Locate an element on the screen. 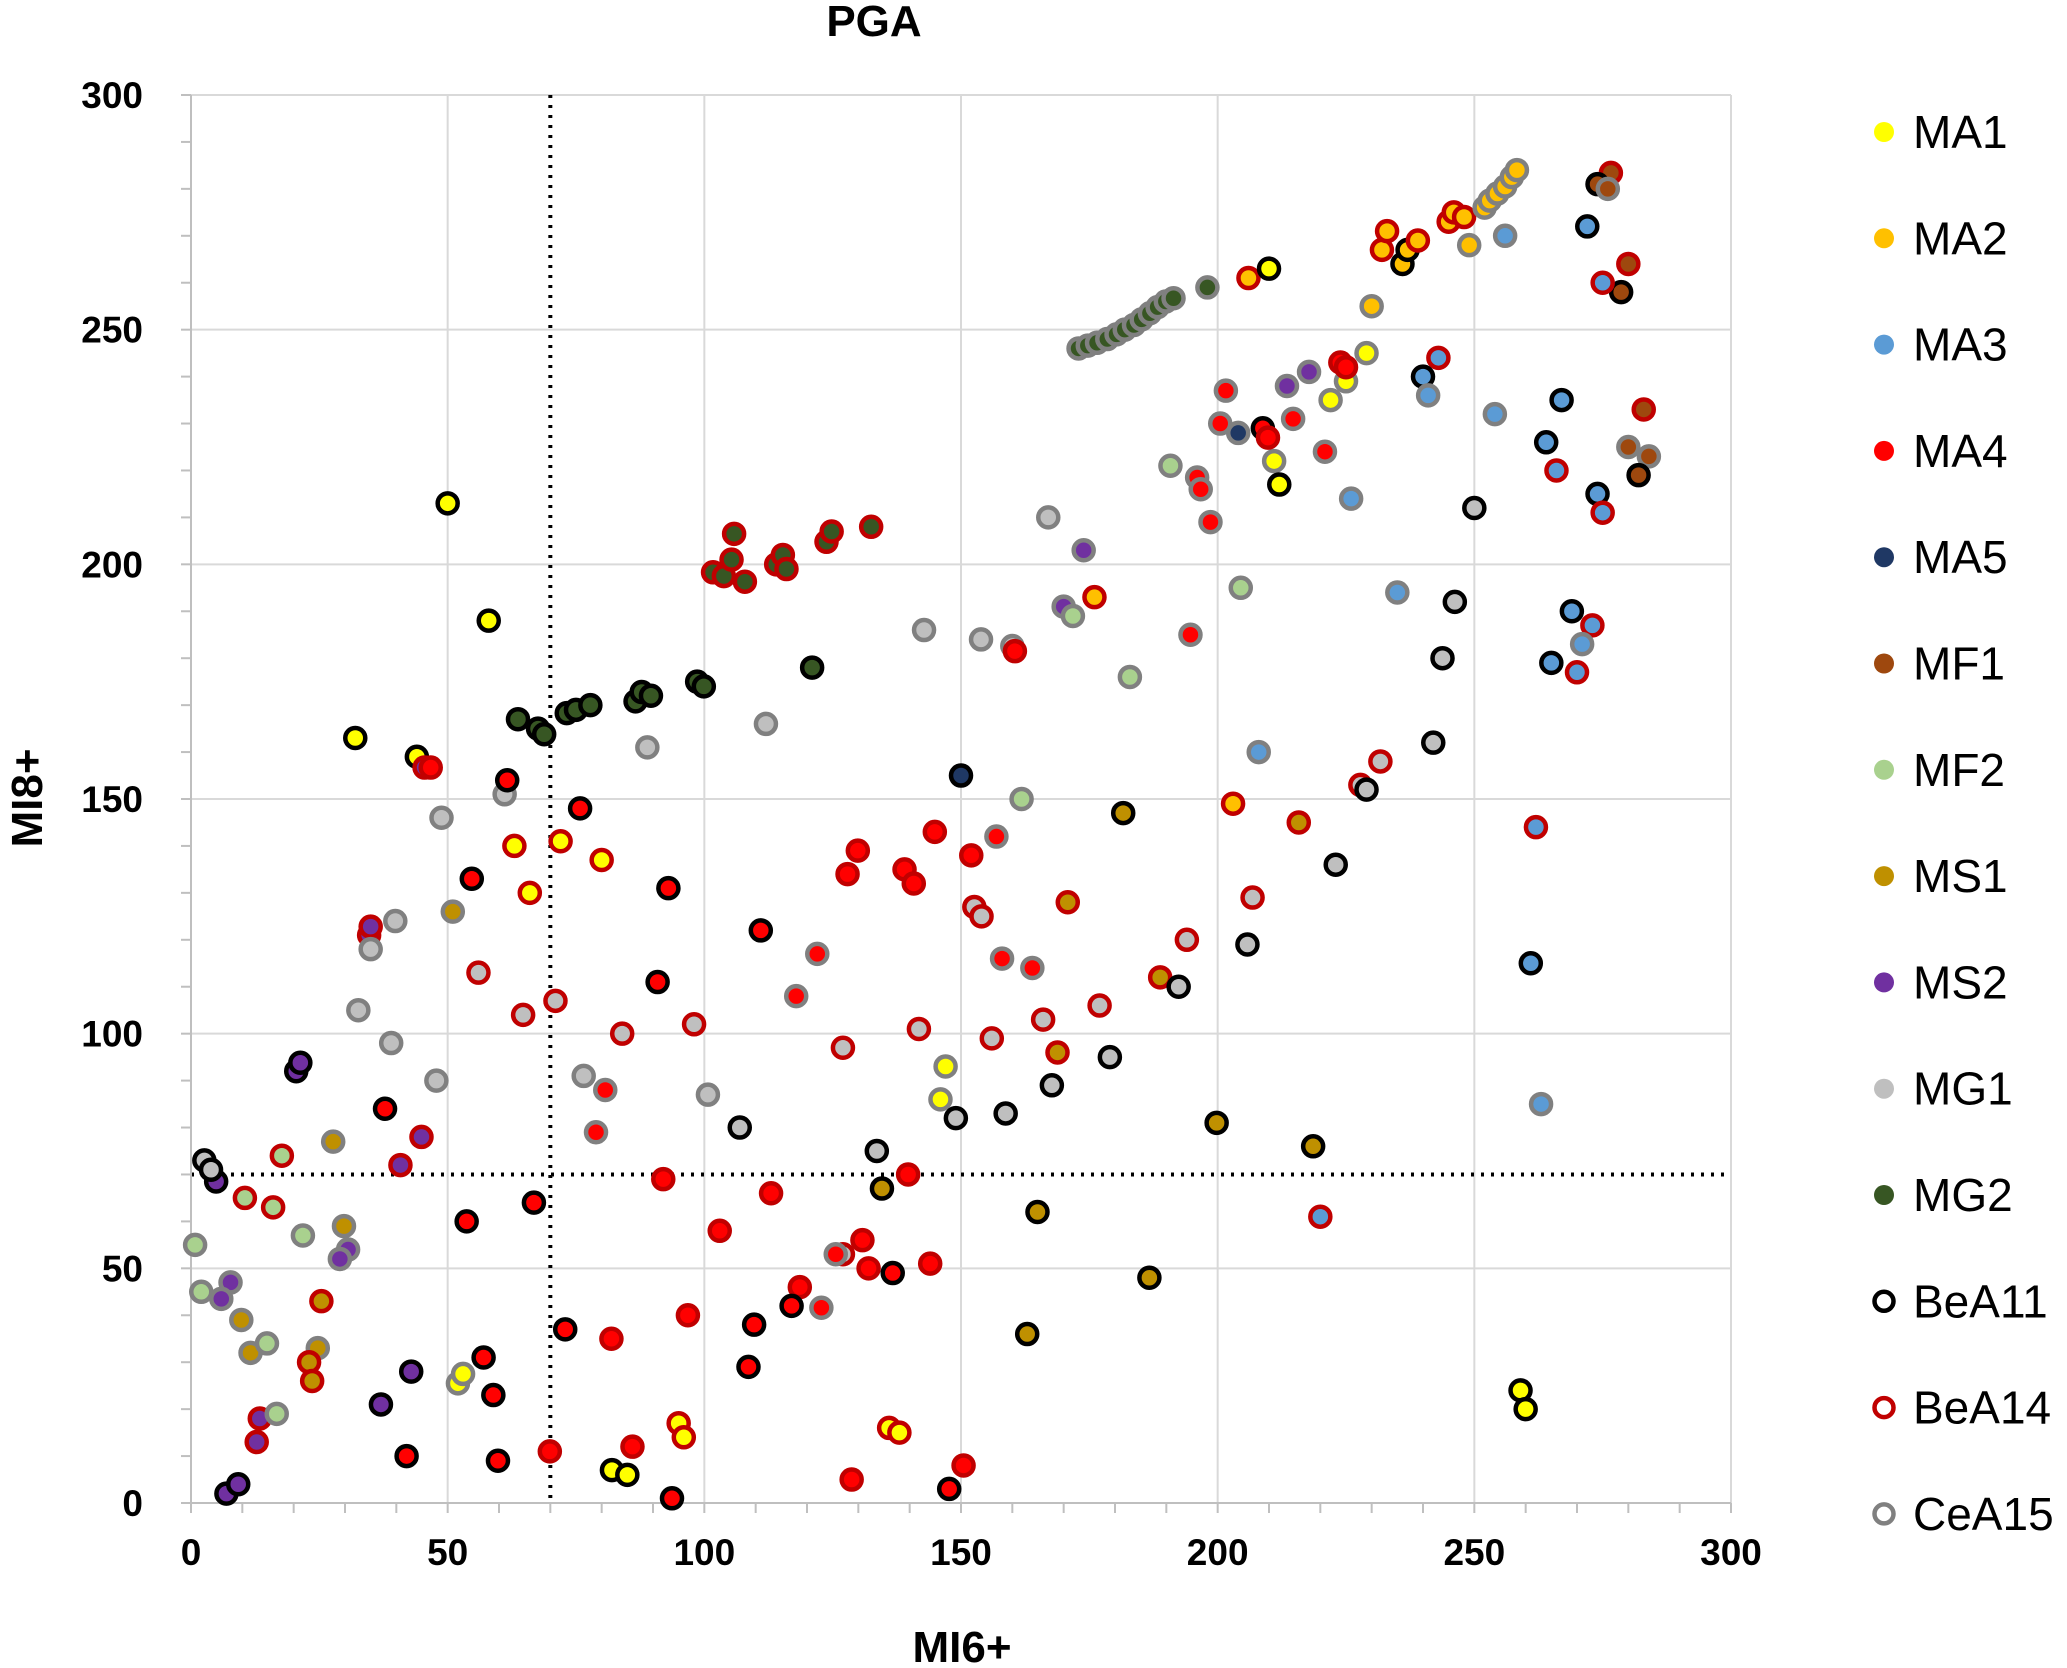 The width and height of the screenshot is (2067, 1668). y-tick-label: 250 is located at coordinates (112, 330).